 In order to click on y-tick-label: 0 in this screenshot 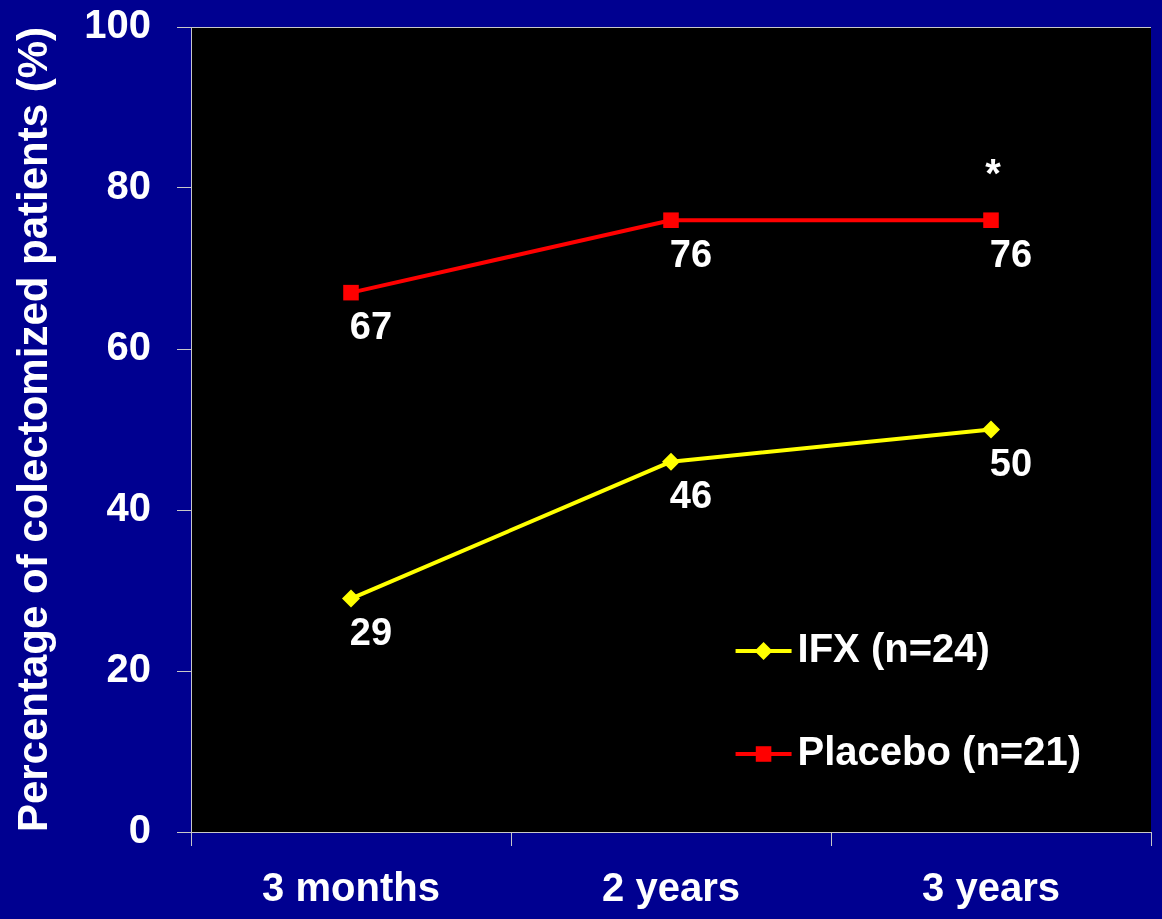, I will do `click(139, 829)`.